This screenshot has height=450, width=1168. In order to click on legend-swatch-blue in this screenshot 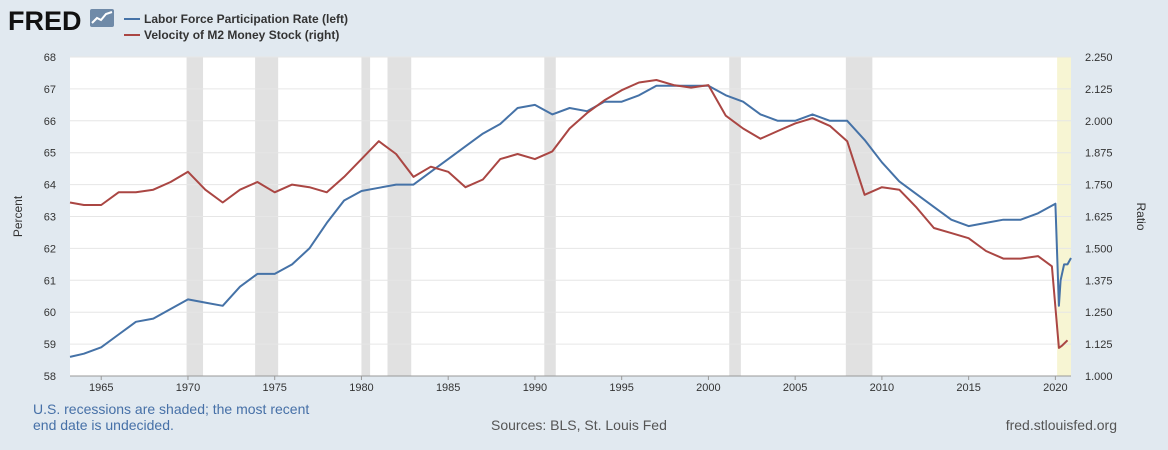, I will do `click(132, 19)`.